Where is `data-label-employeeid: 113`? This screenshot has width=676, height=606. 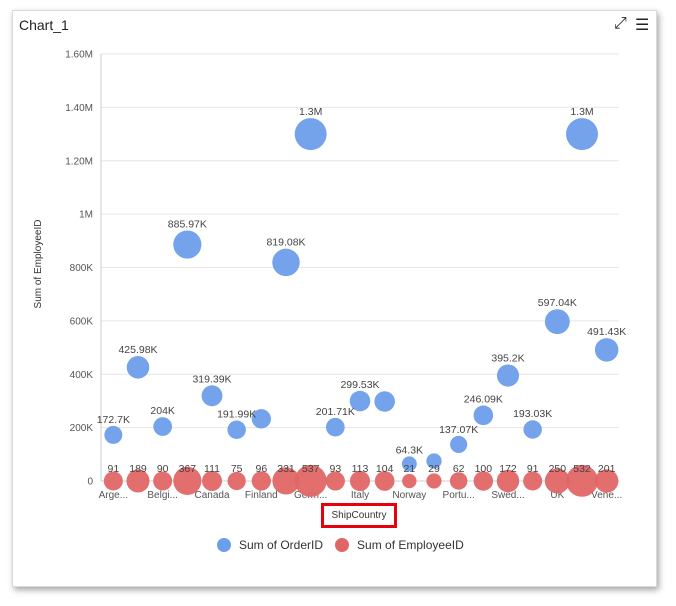
data-label-employeeid: 113 is located at coordinates (360, 469).